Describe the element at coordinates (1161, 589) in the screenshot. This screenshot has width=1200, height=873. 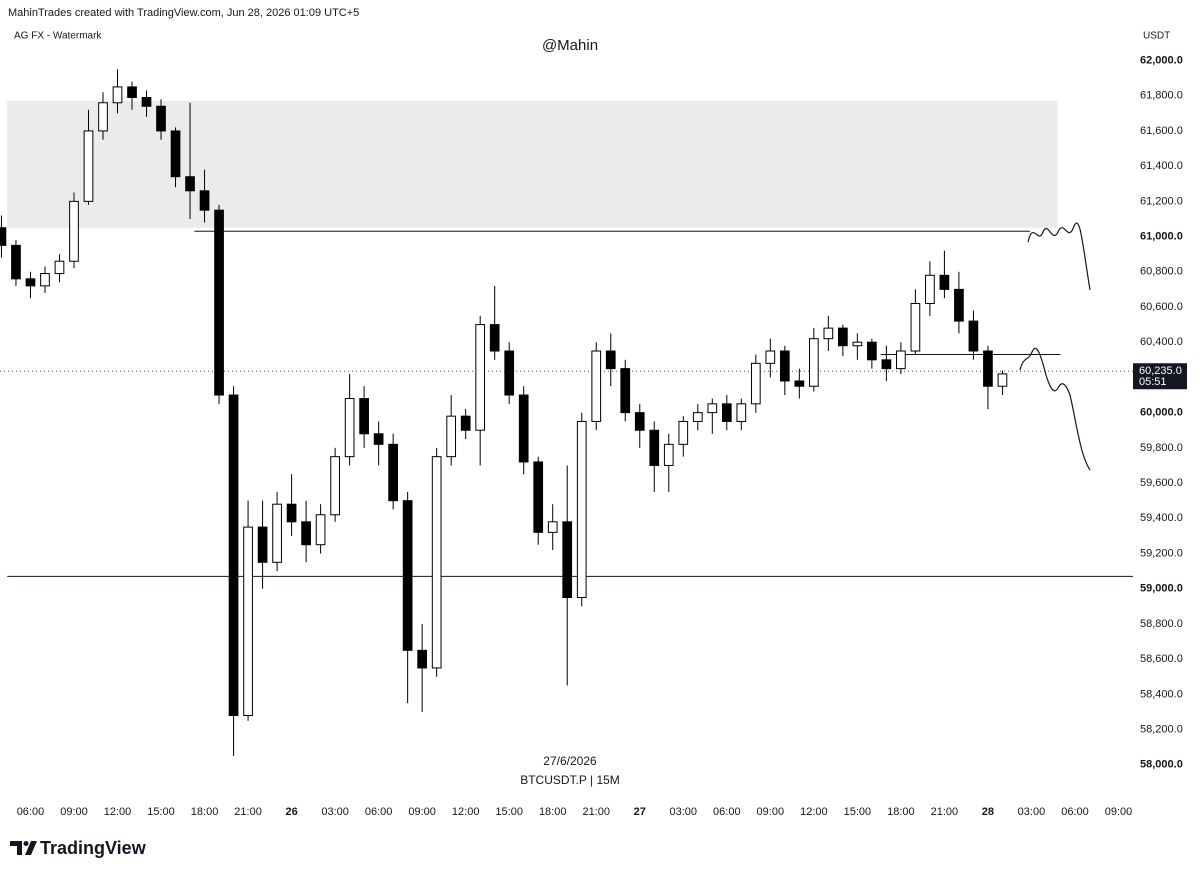
I see `y-tick-label: 59,000.0` at that location.